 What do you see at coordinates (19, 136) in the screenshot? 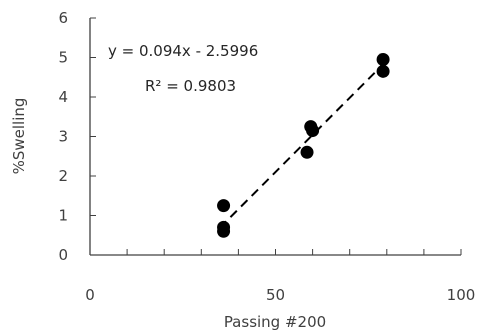
I see `y-axis-label: %Swelling` at bounding box center [19, 136].